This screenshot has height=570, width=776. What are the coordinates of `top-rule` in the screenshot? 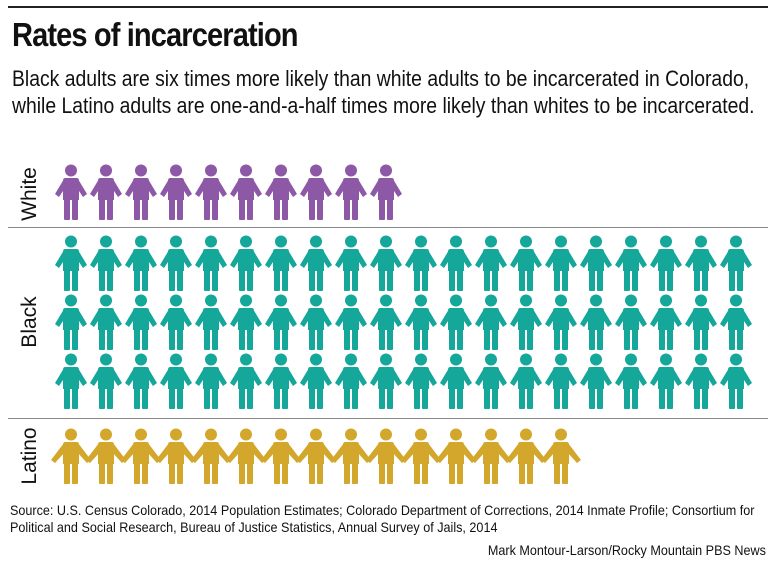 It's located at (388, 7).